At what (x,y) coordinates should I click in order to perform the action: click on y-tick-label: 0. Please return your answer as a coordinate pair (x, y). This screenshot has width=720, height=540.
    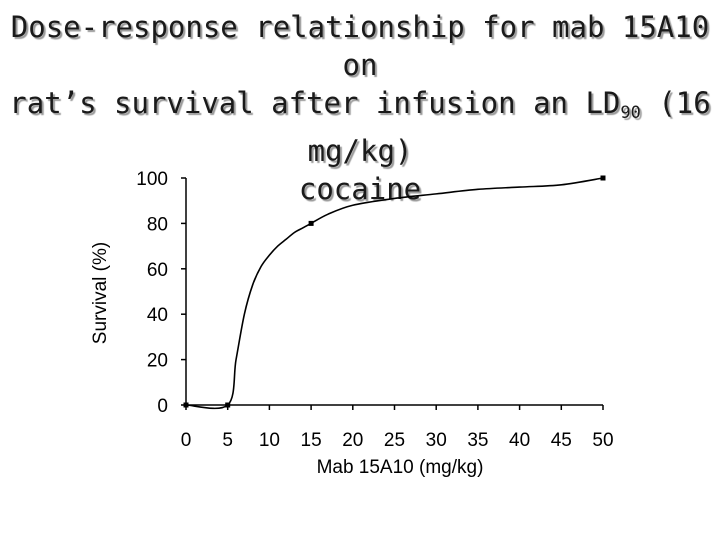
    Looking at the image, I should click on (162, 406).